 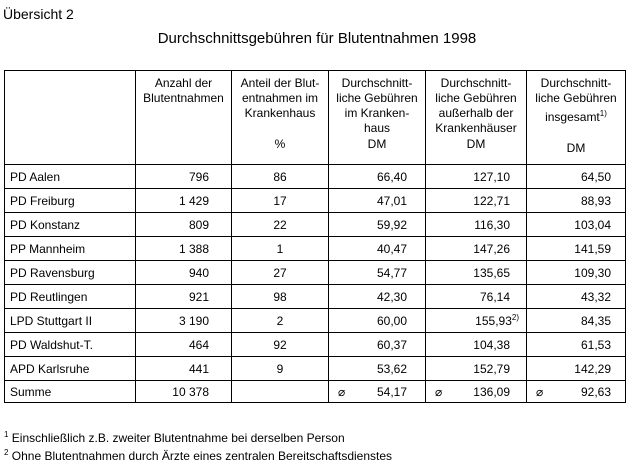 What do you see at coordinates (280, 272) in the screenshot?
I see `row-share: 27` at bounding box center [280, 272].